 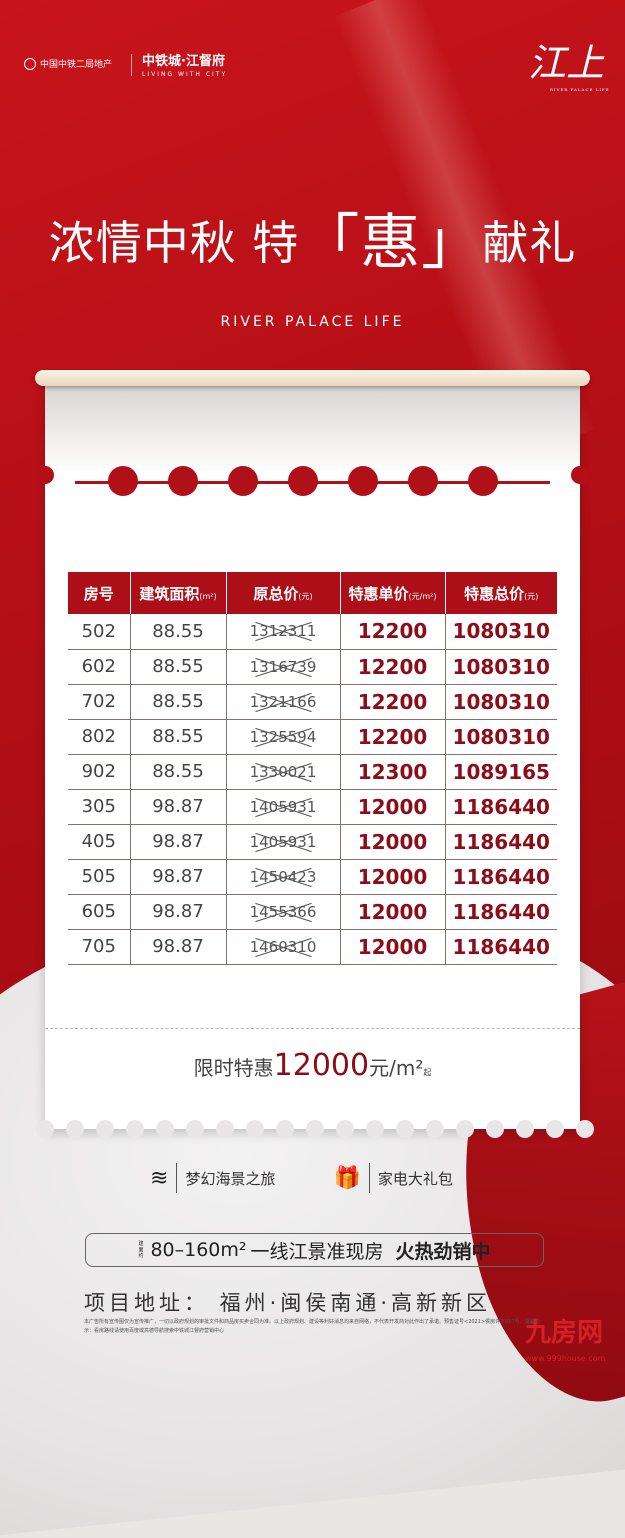 What do you see at coordinates (230, 1178) in the screenshot?
I see `gift-label: 梦幻海景之旅` at bounding box center [230, 1178].